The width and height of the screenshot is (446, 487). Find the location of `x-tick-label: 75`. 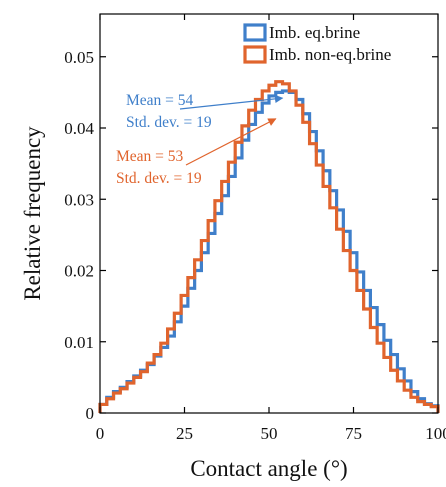

x-tick-label: 75 is located at coordinates (353, 433).